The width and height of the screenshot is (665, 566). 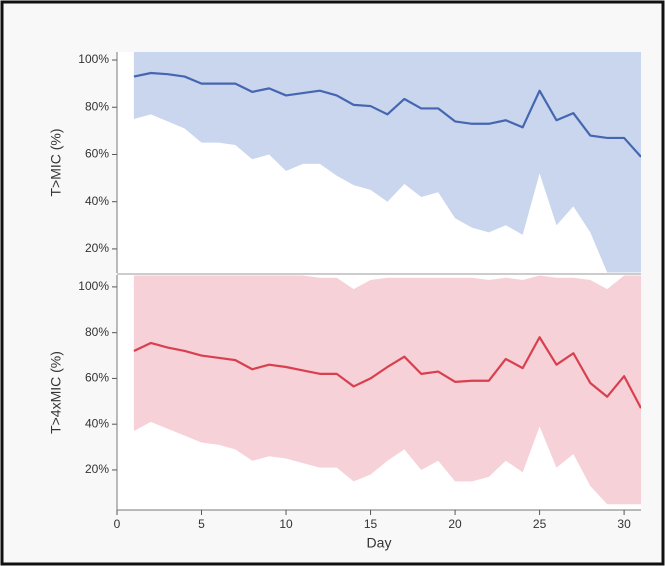 What do you see at coordinates (371, 524) in the screenshot?
I see `x-tick-label: 15` at bounding box center [371, 524].